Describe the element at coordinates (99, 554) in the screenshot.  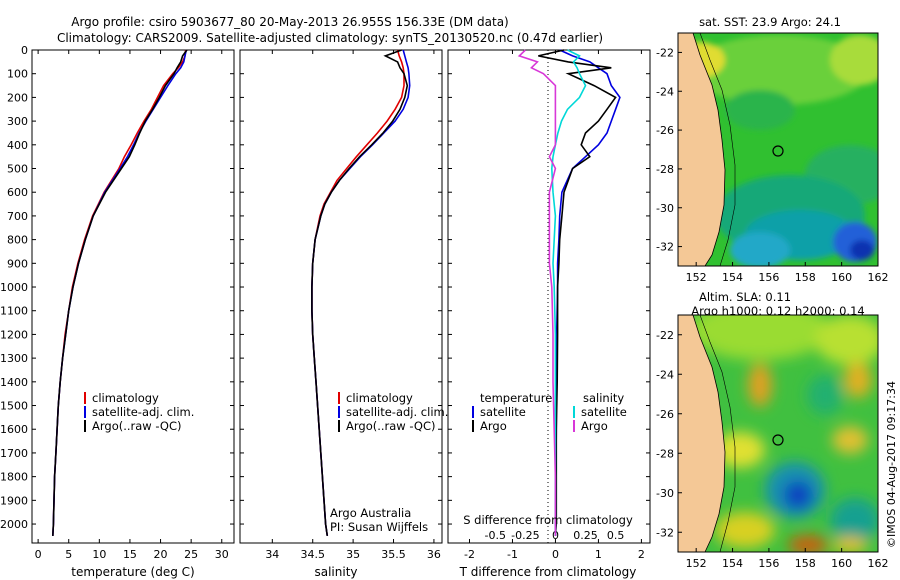
I see `x-tick-label: 10` at that location.